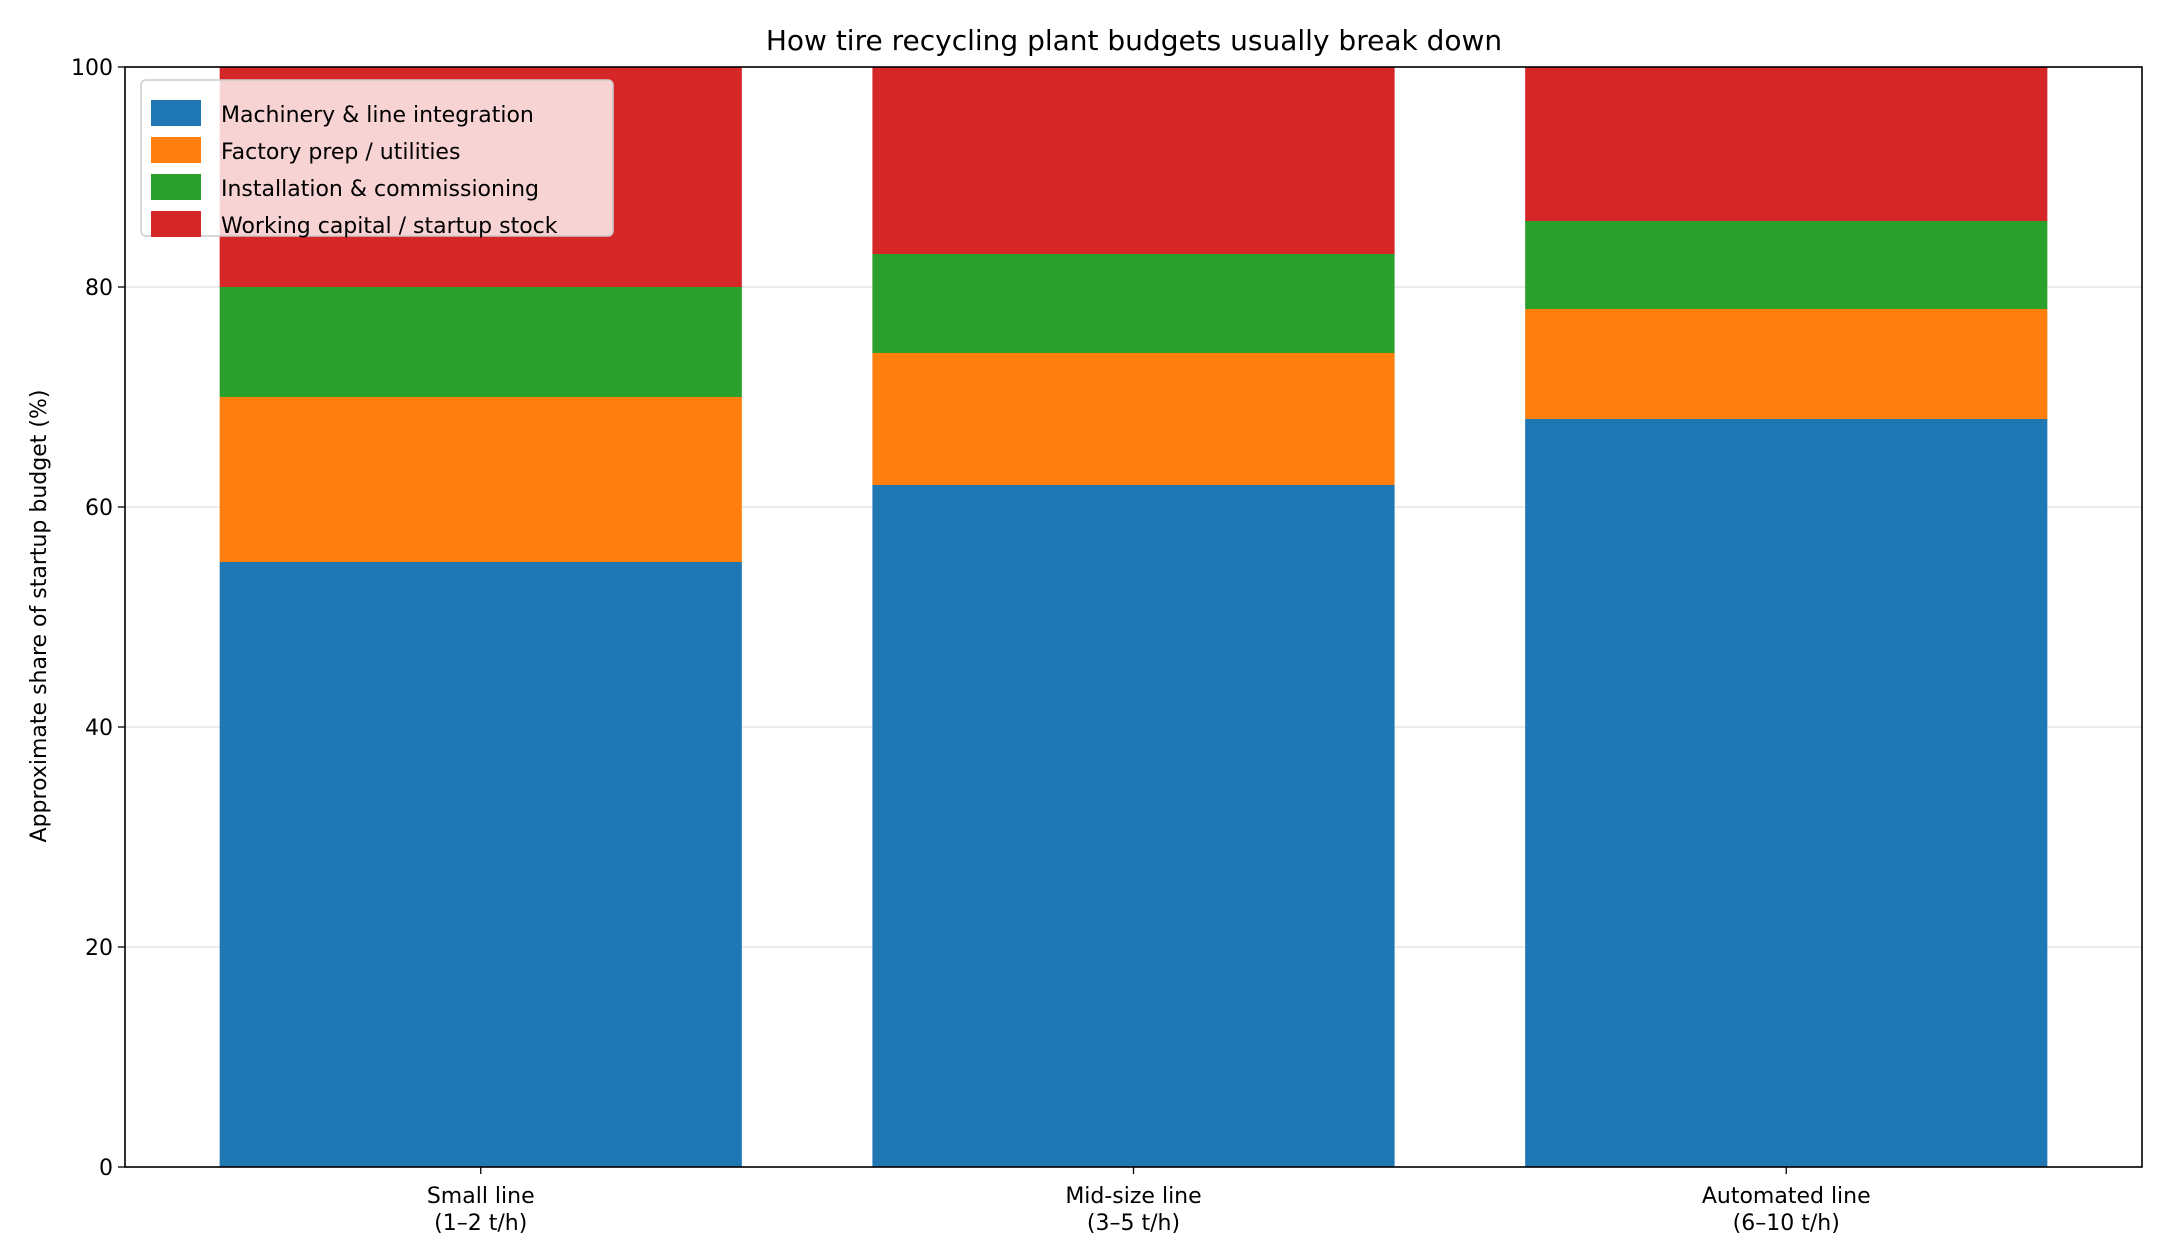 The image size is (2160, 1260). I want to click on legend-label: Factory prep / utilities, so click(340, 152).